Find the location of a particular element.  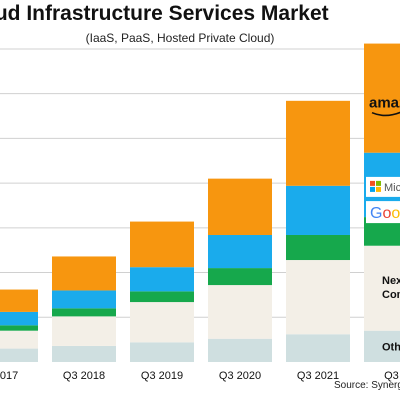

bar-segment-next-compa-q3-2021 is located at coordinates (318, 297).